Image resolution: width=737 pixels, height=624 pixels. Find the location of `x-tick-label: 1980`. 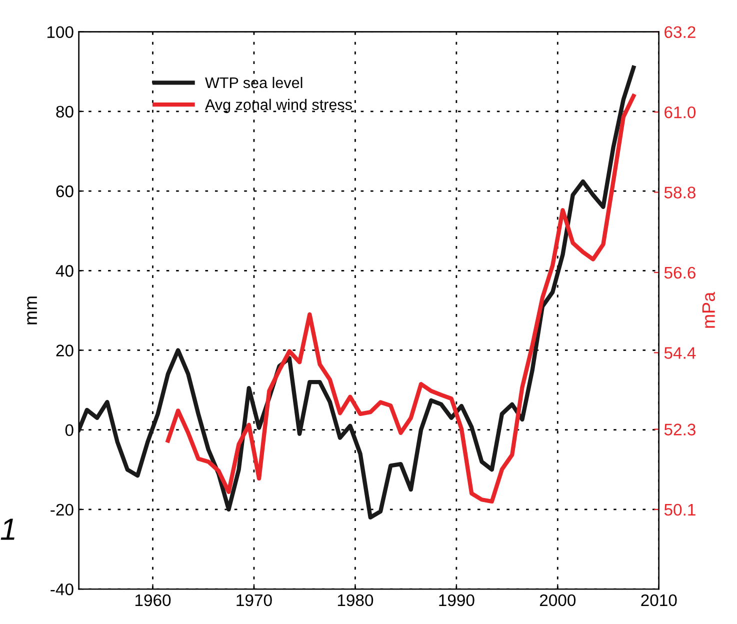

x-tick-label: 1980 is located at coordinates (356, 600).